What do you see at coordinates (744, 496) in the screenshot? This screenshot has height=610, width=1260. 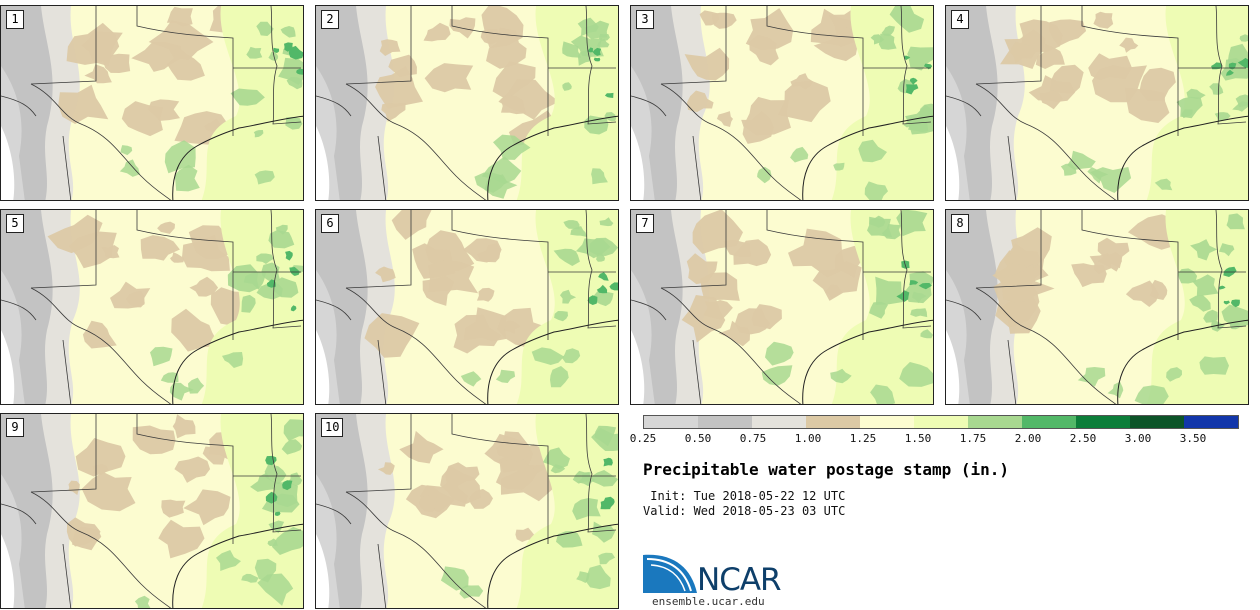 I see `init-time: Init: Tue 2018-05-22 12 UTC` at bounding box center [744, 496].